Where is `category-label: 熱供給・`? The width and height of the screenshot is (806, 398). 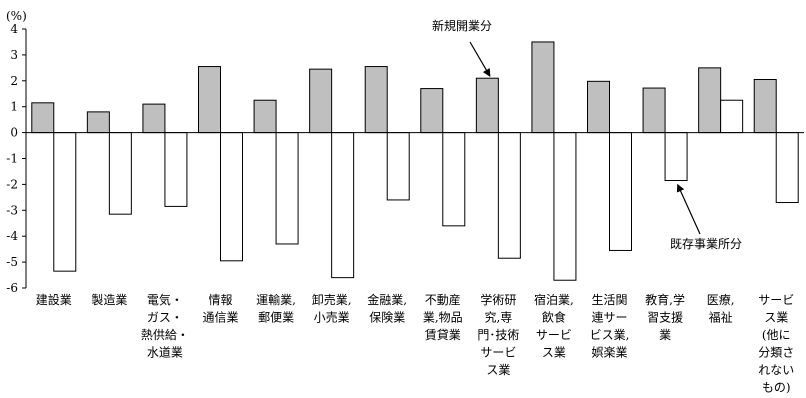
category-label: 熱供給・ is located at coordinates (165, 335).